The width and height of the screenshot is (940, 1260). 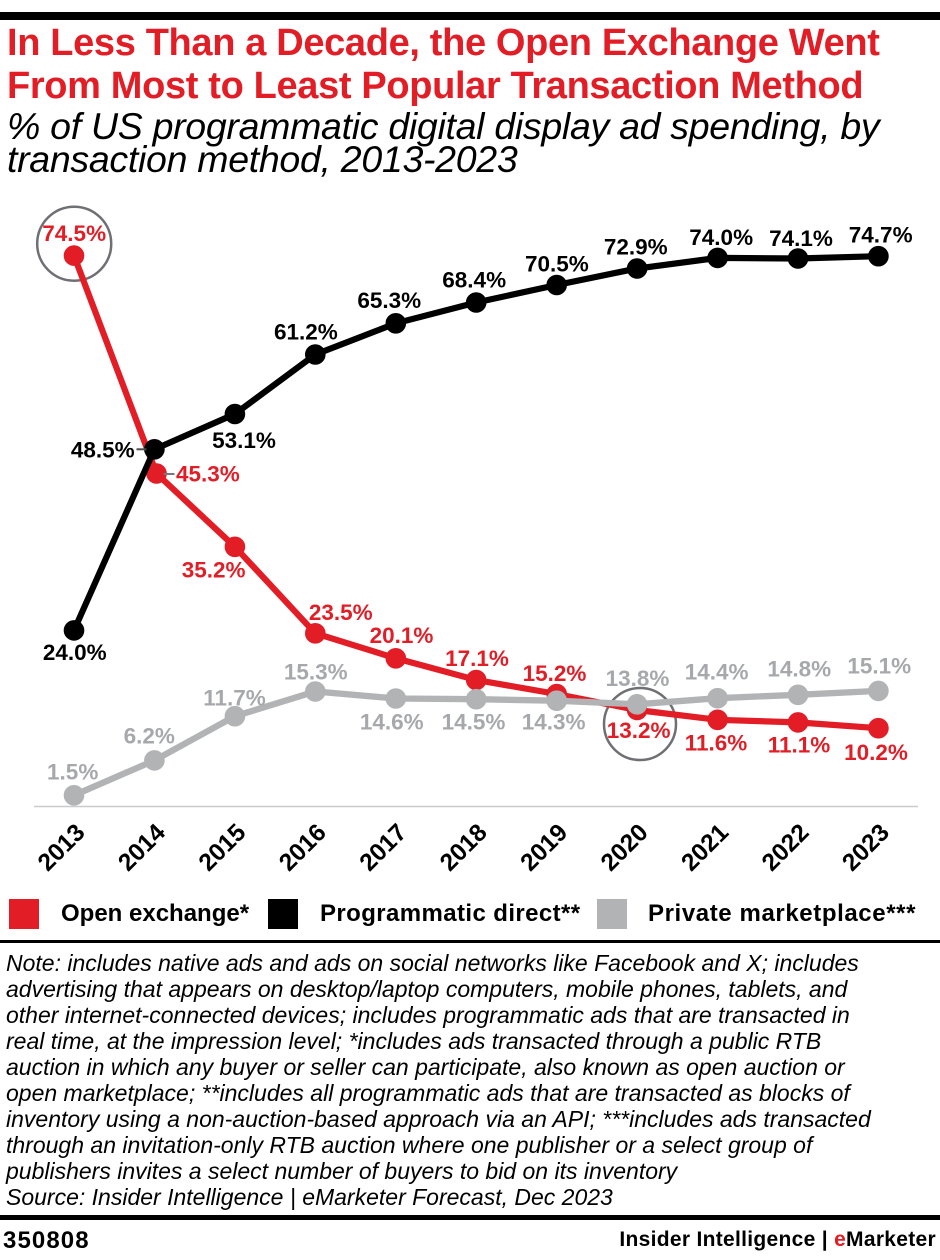 What do you see at coordinates (464, 848) in the screenshot?
I see `svg-text: 2018` at bounding box center [464, 848].